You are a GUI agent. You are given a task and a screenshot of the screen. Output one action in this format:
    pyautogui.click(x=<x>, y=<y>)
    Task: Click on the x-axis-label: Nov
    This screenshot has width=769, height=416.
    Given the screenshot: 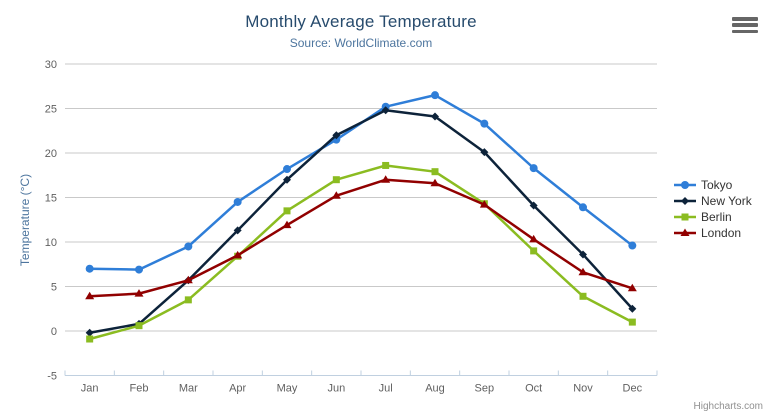 What is the action you would take?
    pyautogui.click(x=583, y=389)
    